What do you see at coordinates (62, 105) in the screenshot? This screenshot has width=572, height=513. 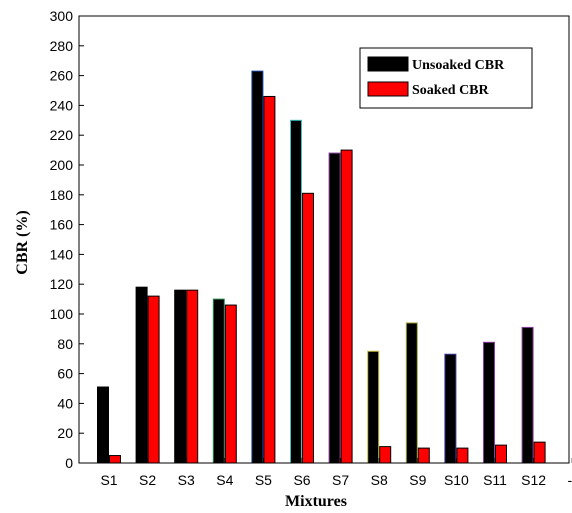 I see `y-tick-label: 240` at bounding box center [62, 105].